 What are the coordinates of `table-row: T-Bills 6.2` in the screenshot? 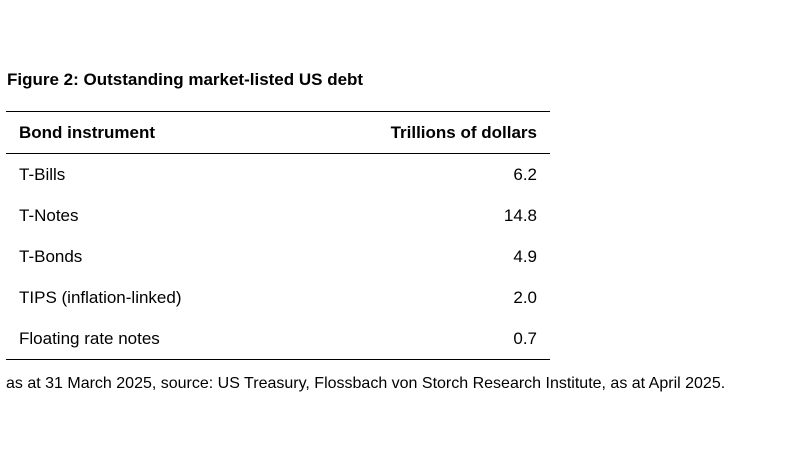 It's located at (278, 174).